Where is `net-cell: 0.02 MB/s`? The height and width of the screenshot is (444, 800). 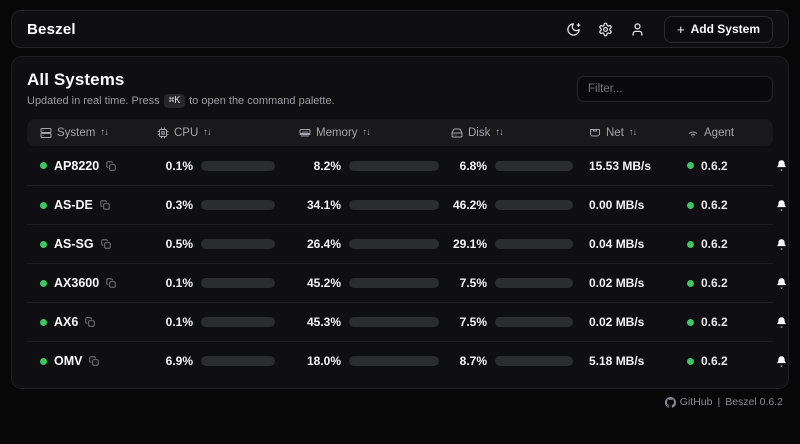 net-cell: 0.02 MB/s is located at coordinates (638, 322).